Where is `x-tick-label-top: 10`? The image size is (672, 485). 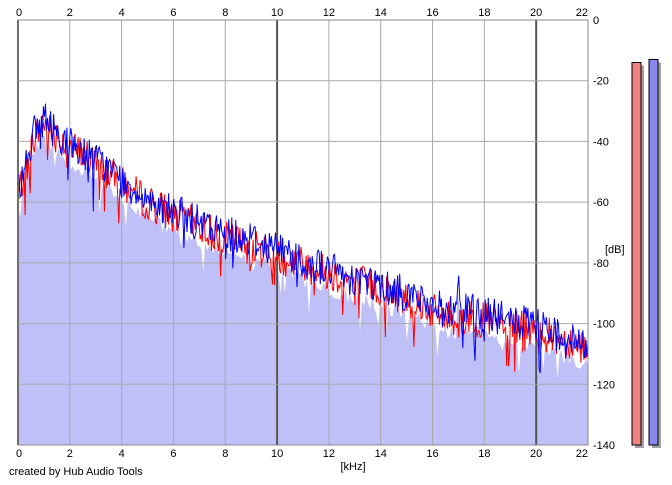 x-tick-label-top: 10 is located at coordinates (277, 13).